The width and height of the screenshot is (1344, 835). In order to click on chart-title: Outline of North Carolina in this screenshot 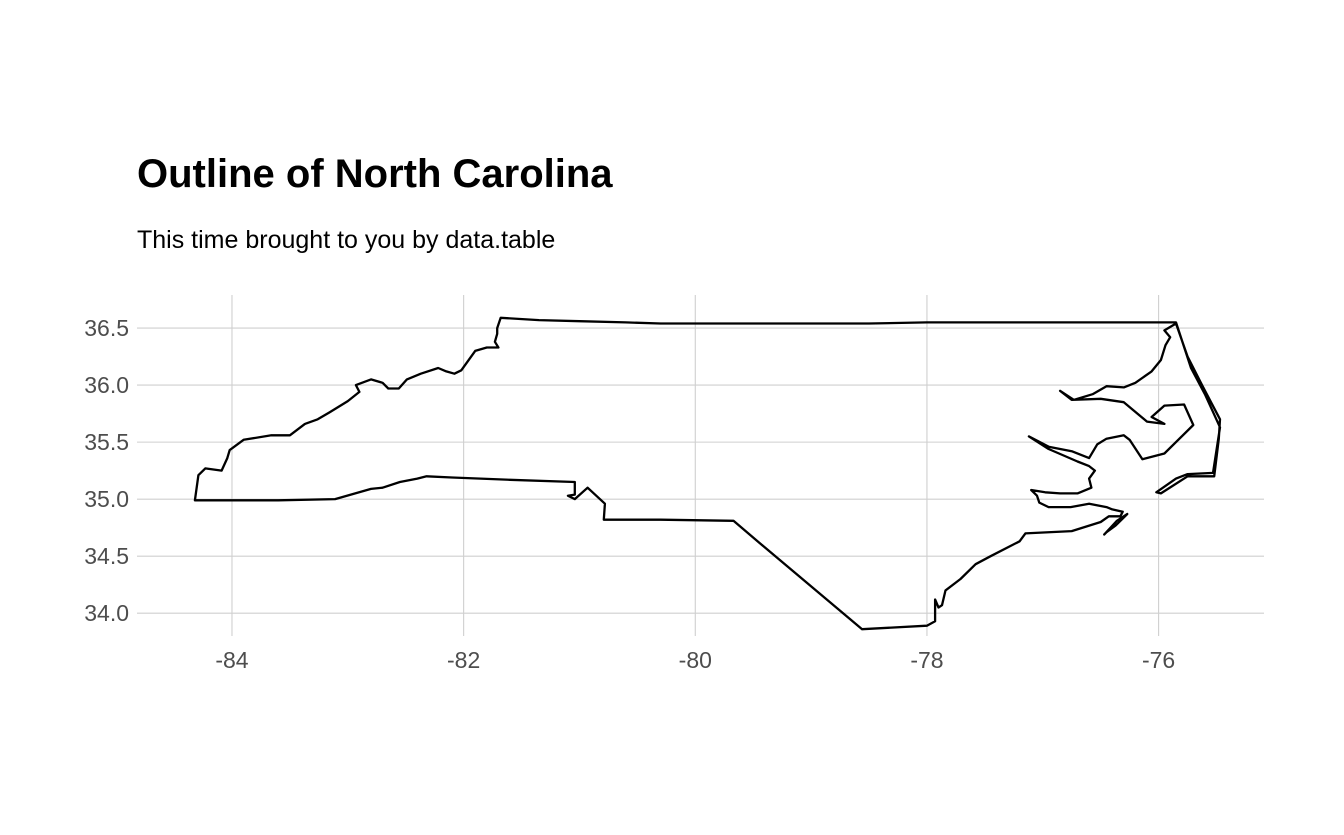, I will do `click(375, 174)`.